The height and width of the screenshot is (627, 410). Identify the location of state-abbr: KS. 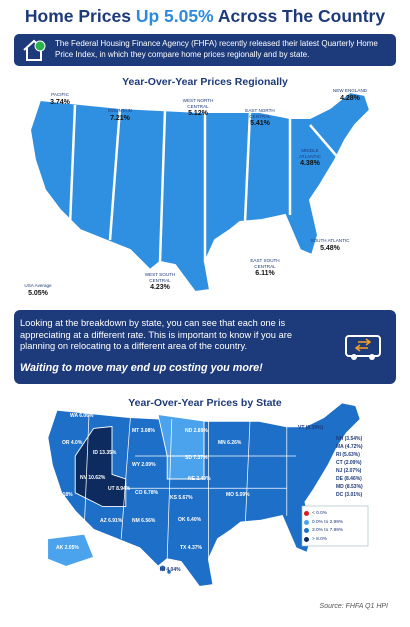
(173, 498).